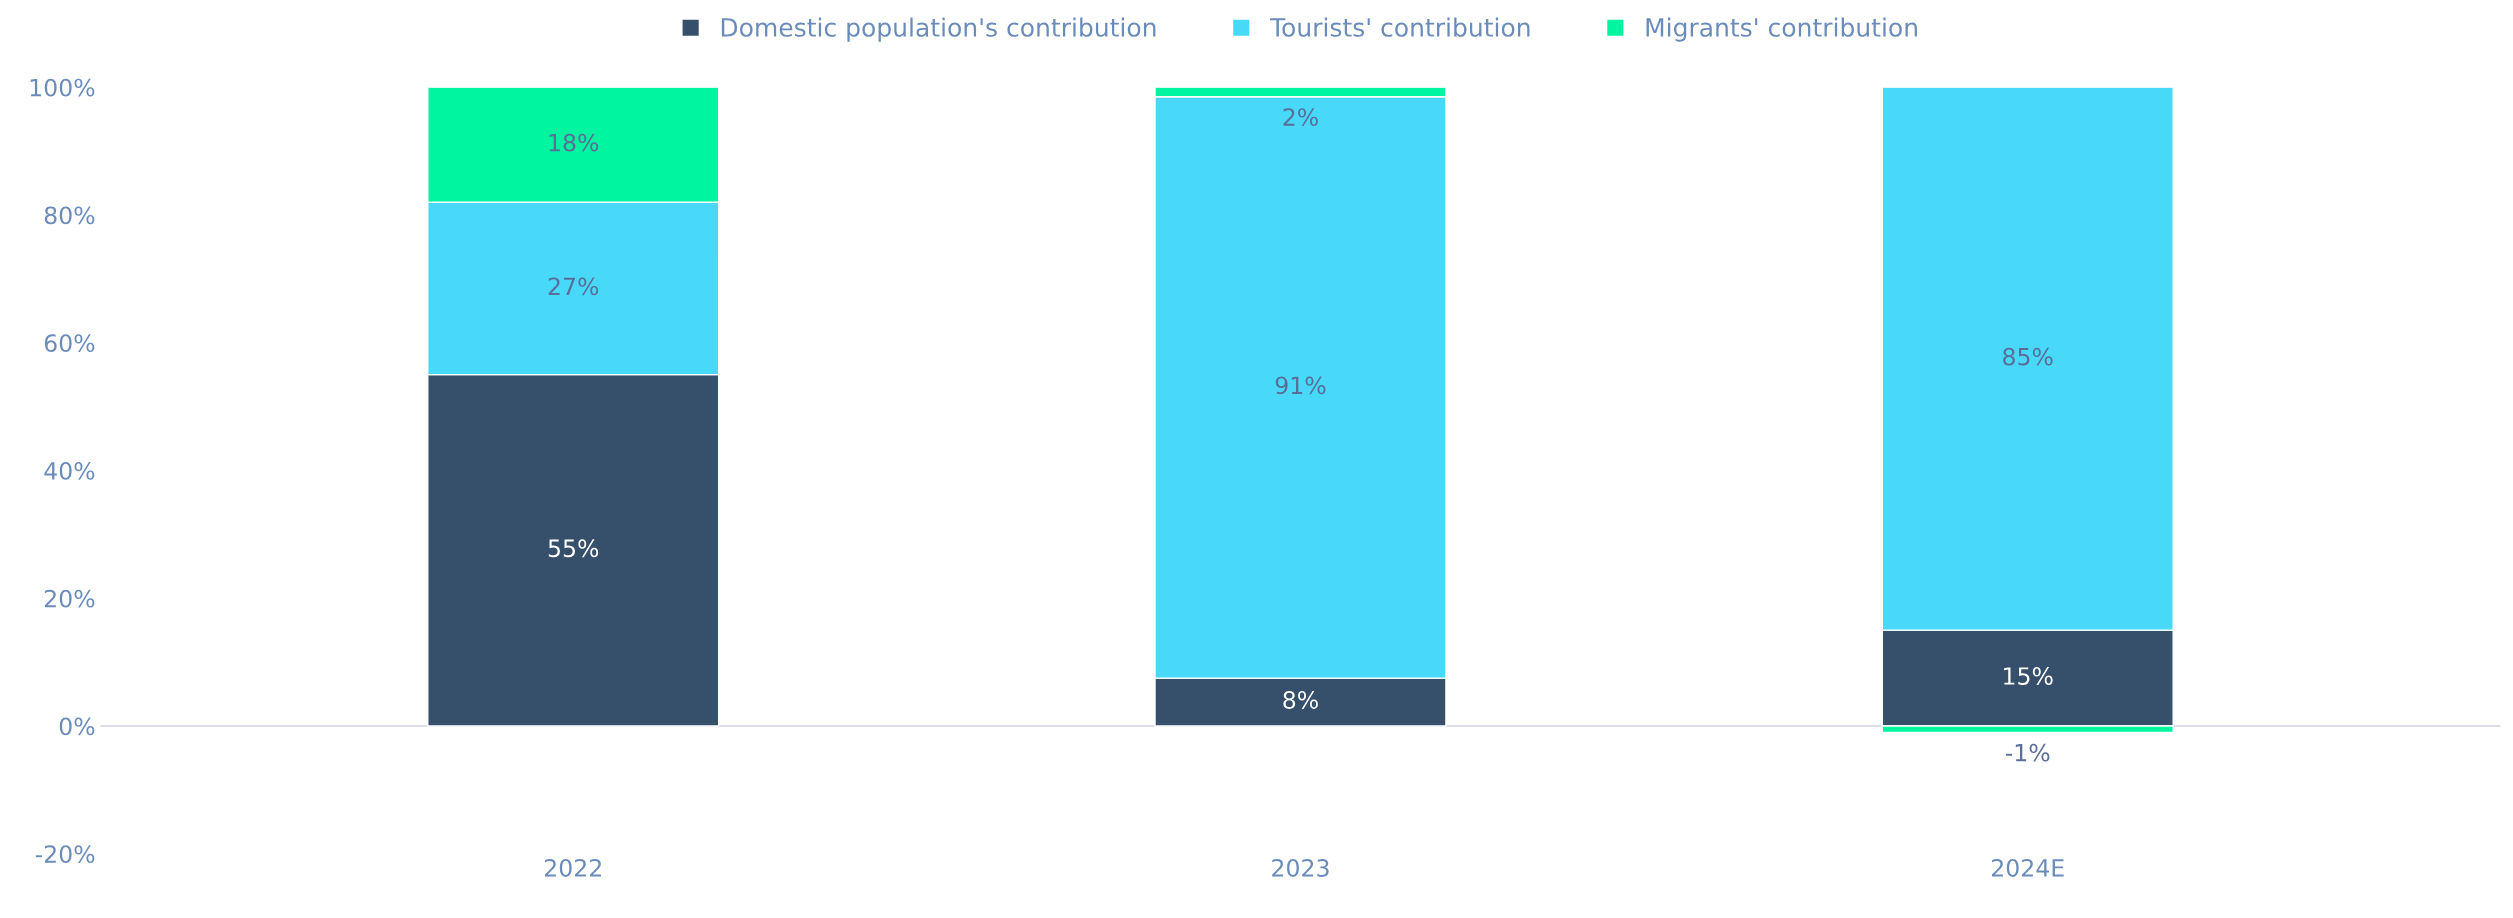 This screenshot has width=2513, height=918. I want to click on data-label: 91%, so click(1300, 385).